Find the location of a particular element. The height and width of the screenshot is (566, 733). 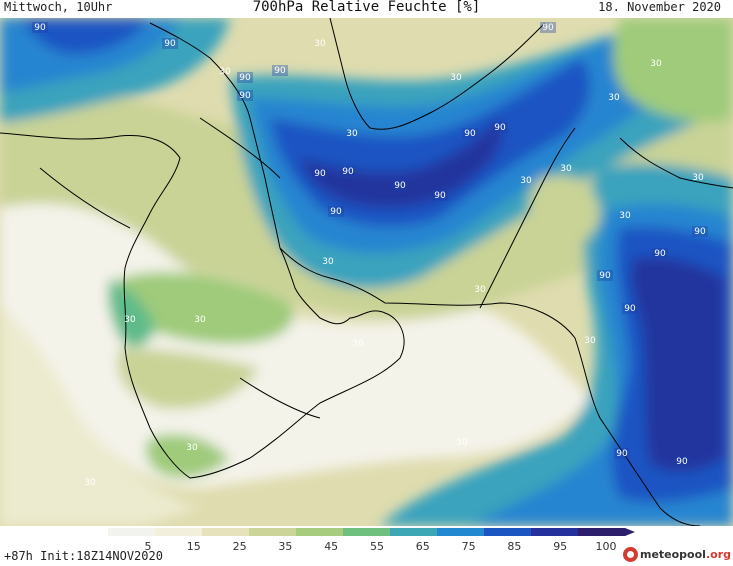

map-title: 700hPa Relative Feuchte [%] is located at coordinates (366, 7).